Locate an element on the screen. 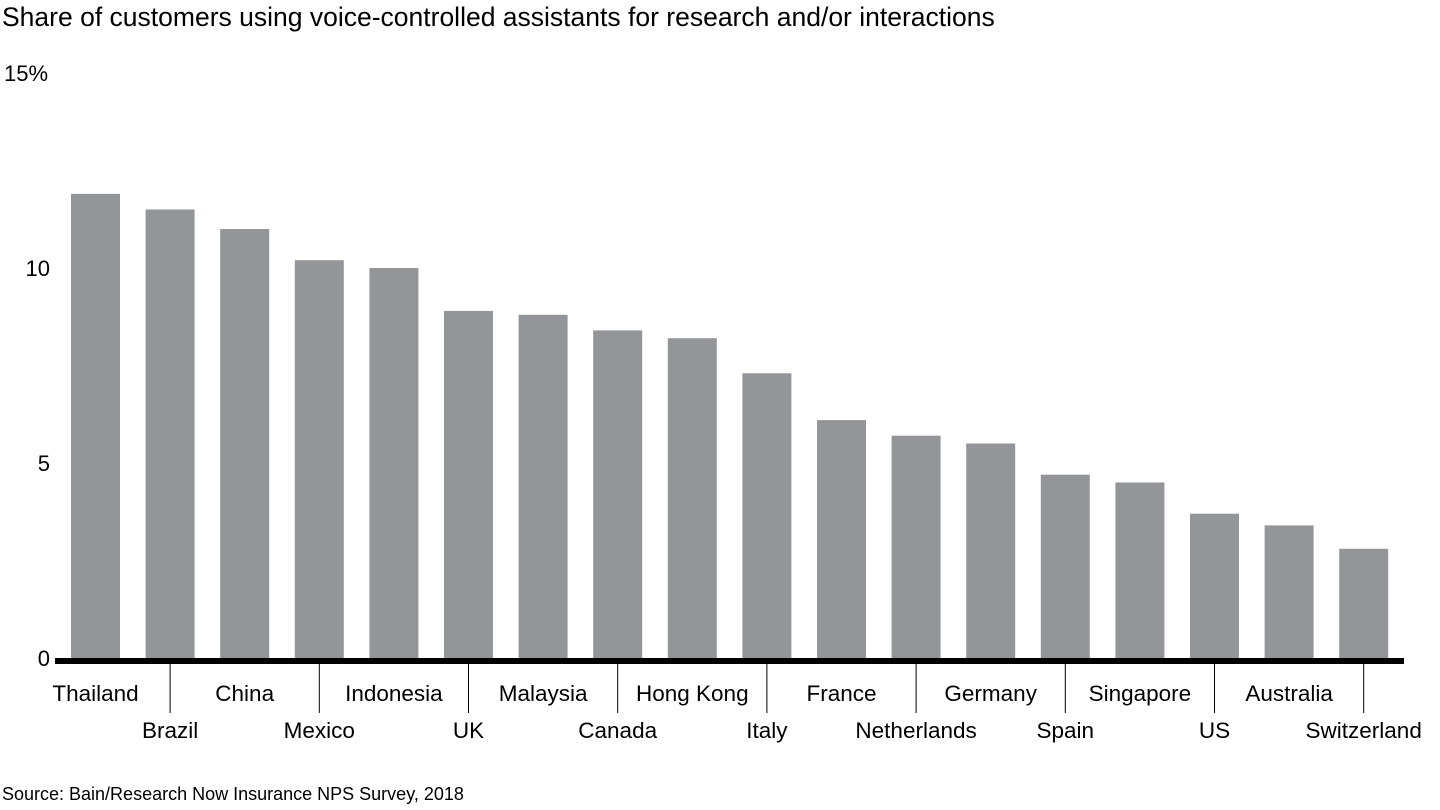 This screenshot has width=1440, height=810. x-tick-label: Germany is located at coordinates (990, 693).